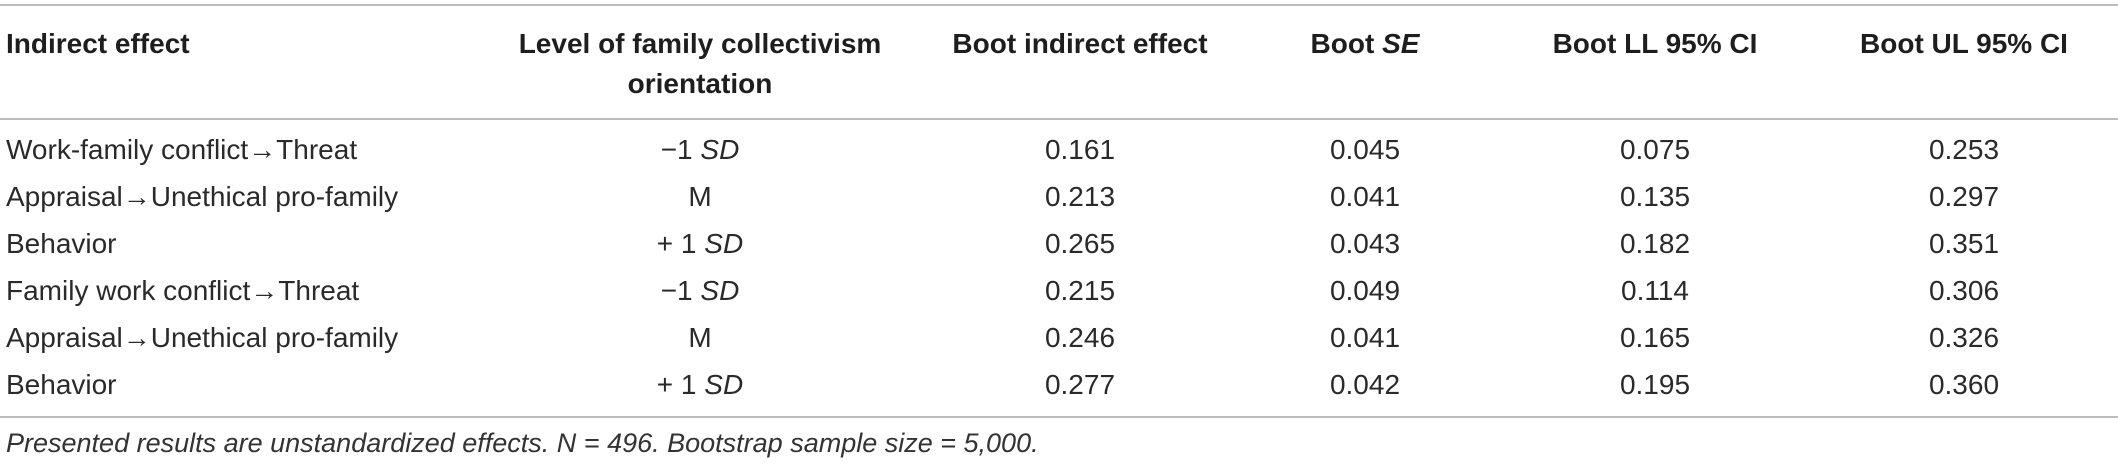  I want to click on cell-boot-indirect-effect: 0.246, so click(1080, 337).